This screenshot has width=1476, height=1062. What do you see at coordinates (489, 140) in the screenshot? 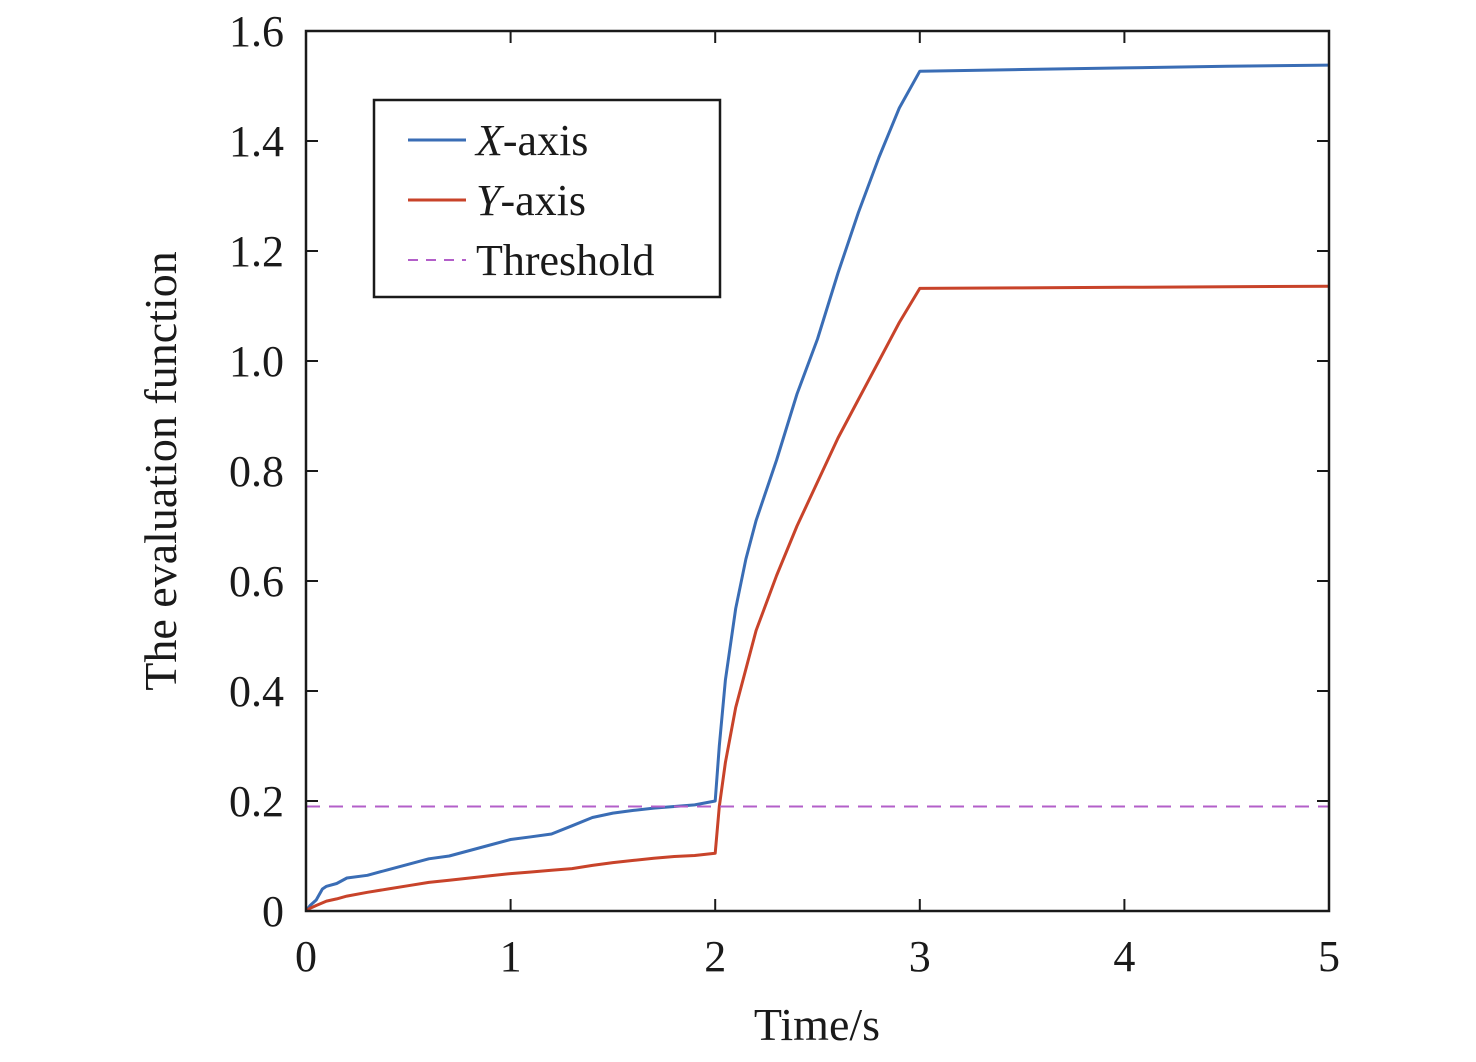
I see `legend-label-x-axis-italic: X` at bounding box center [489, 140].